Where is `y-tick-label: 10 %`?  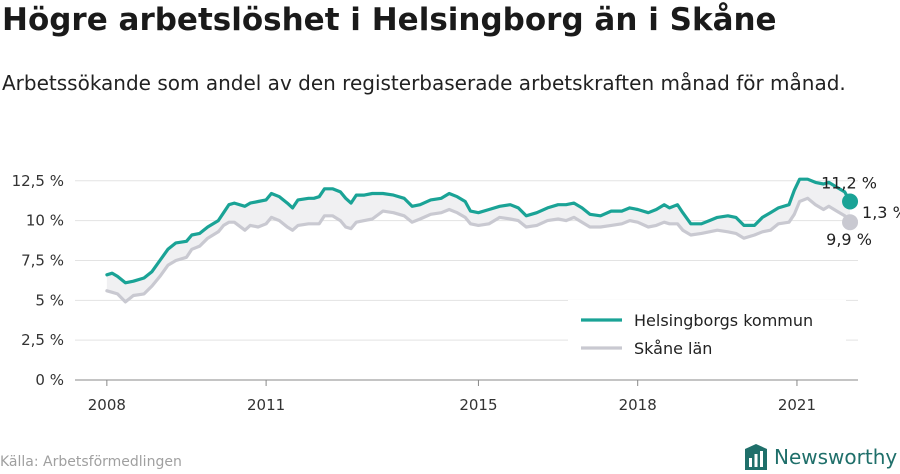
y-tick-label: 10 % is located at coordinates (45, 221).